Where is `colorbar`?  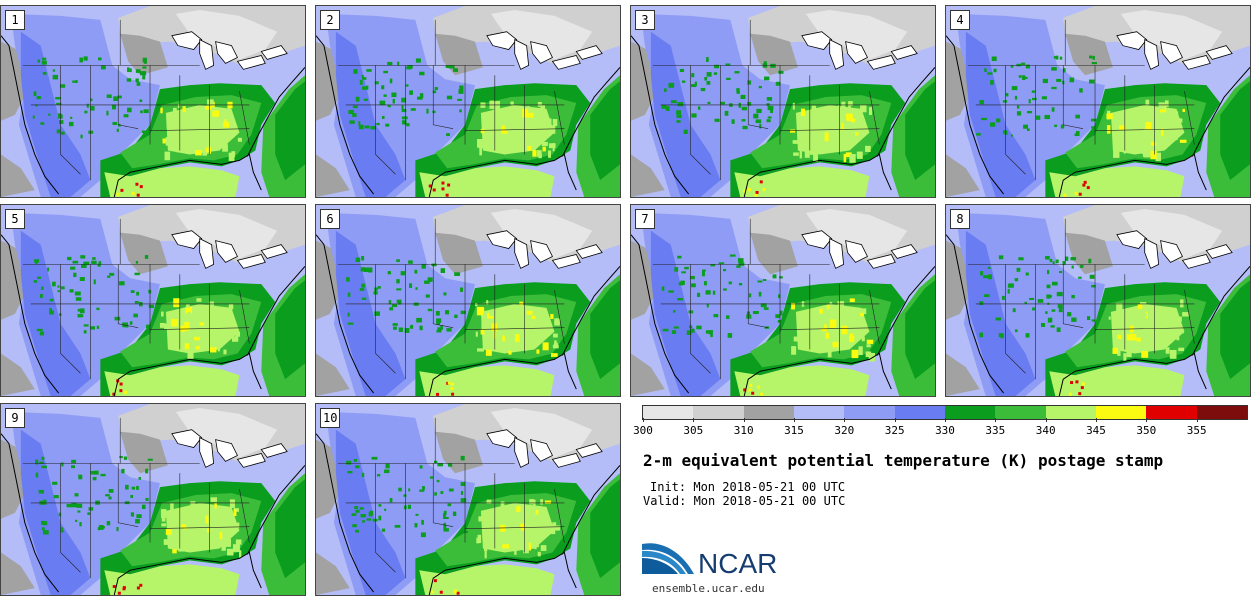
colorbar is located at coordinates (945, 412).